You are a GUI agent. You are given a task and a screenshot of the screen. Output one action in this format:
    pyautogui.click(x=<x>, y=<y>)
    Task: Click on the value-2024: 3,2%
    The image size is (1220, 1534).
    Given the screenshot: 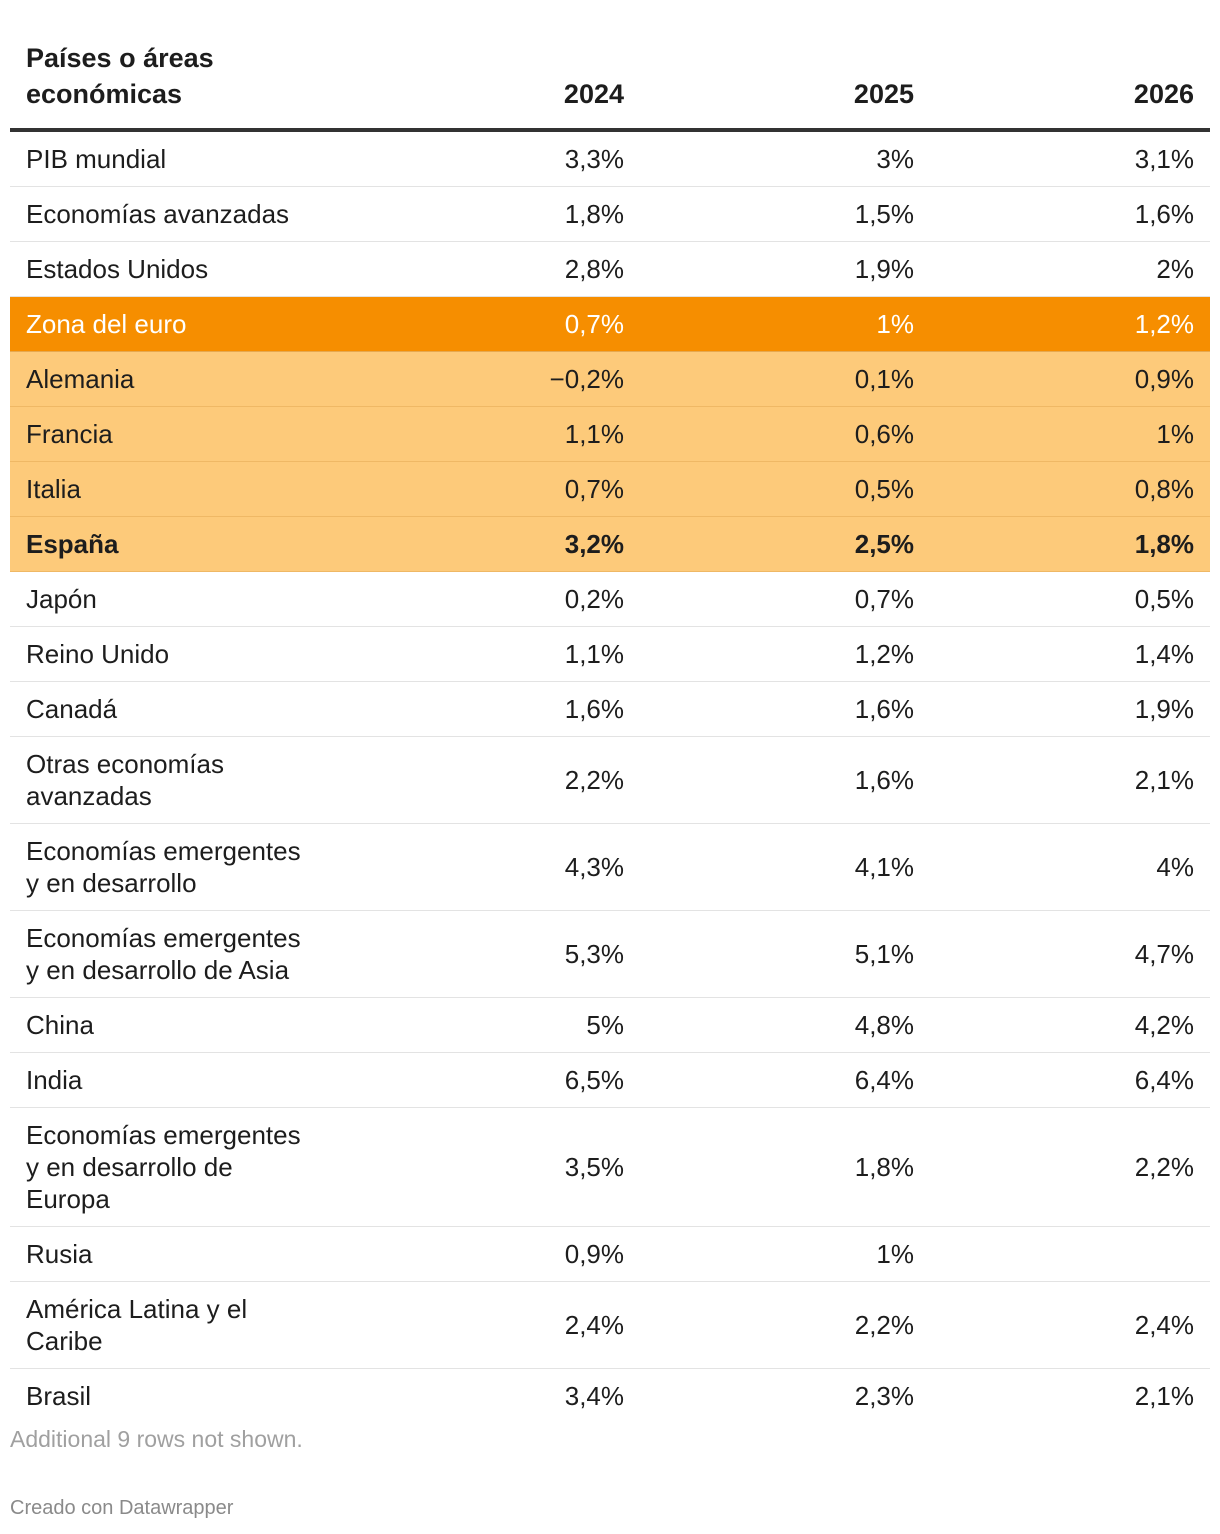 What is the action you would take?
    pyautogui.click(x=490, y=544)
    